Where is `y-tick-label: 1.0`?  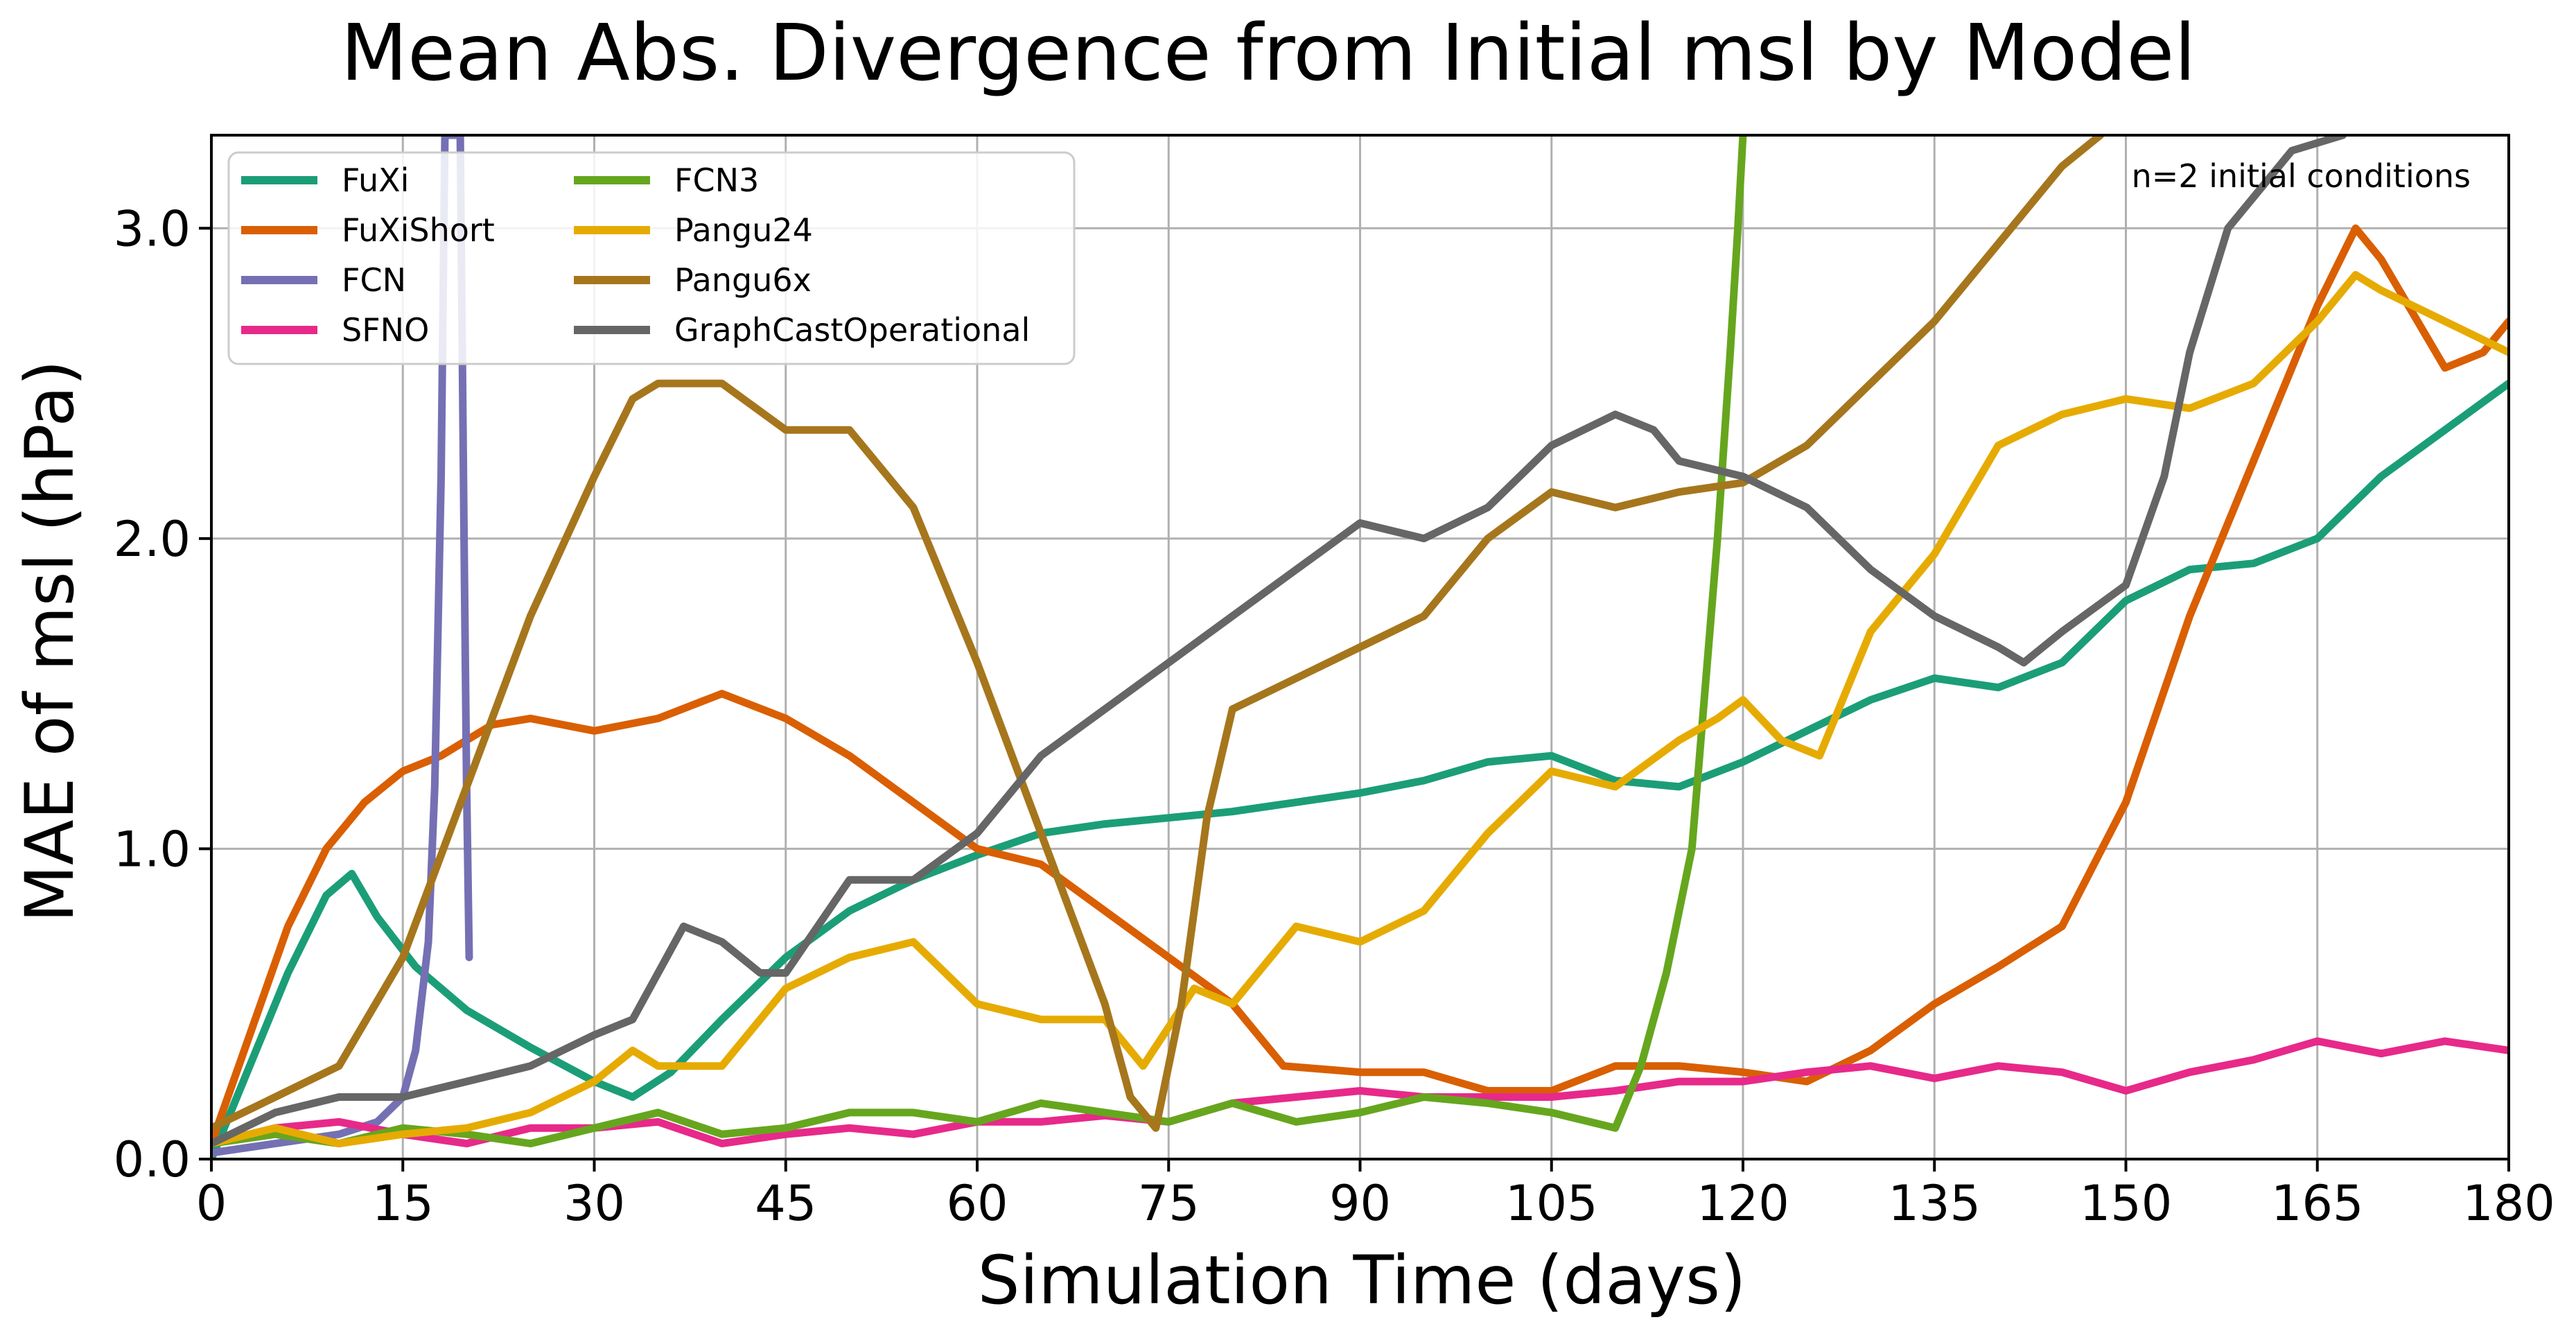
y-tick-label: 1.0 is located at coordinates (152, 849).